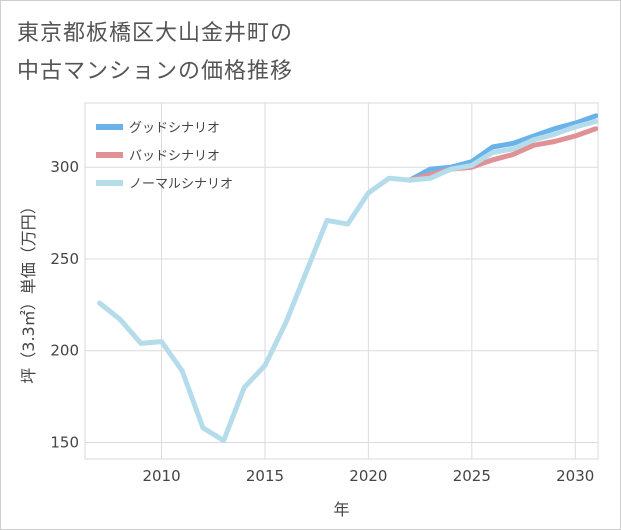  What do you see at coordinates (502, 148) in the screenshot?
I see `series-line-good` at bounding box center [502, 148].